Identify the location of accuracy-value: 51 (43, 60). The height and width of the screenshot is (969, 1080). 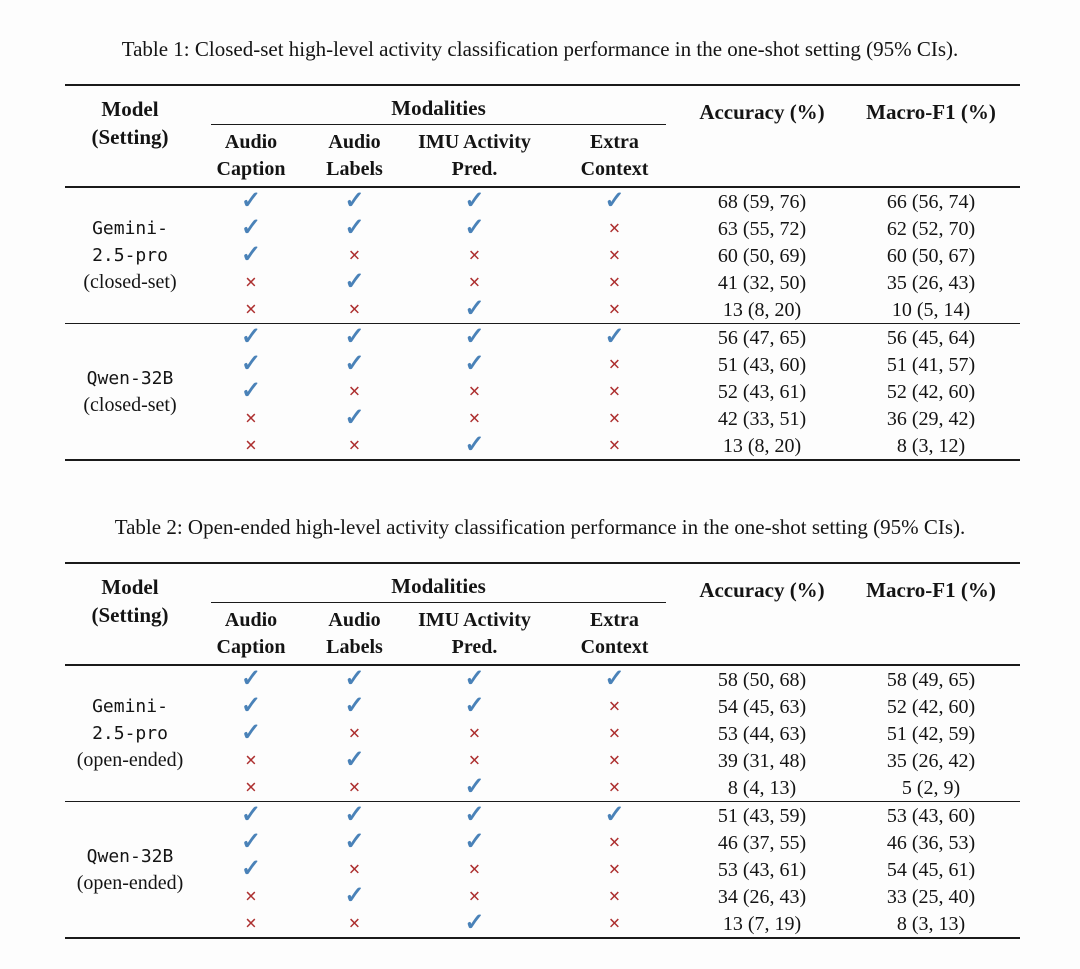
(762, 364).